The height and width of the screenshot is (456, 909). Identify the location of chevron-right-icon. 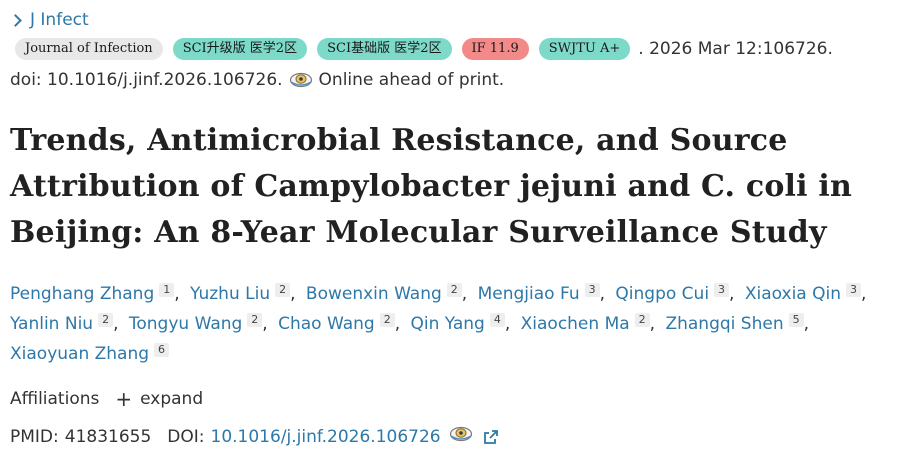
(15, 20).